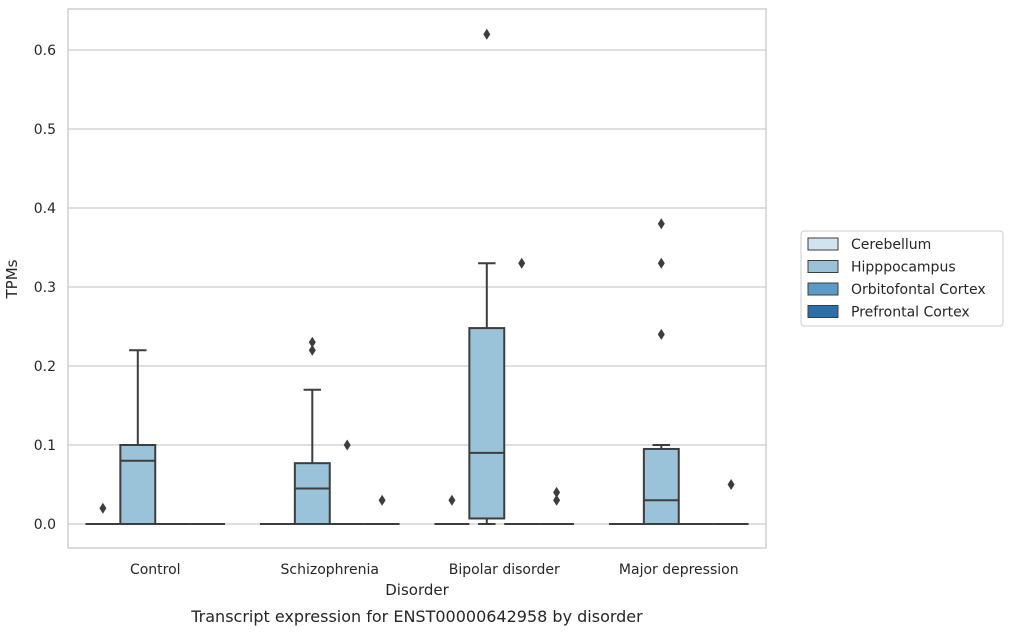  Describe the element at coordinates (45, 51) in the screenshot. I see `y-tick-label: 0.6` at that location.